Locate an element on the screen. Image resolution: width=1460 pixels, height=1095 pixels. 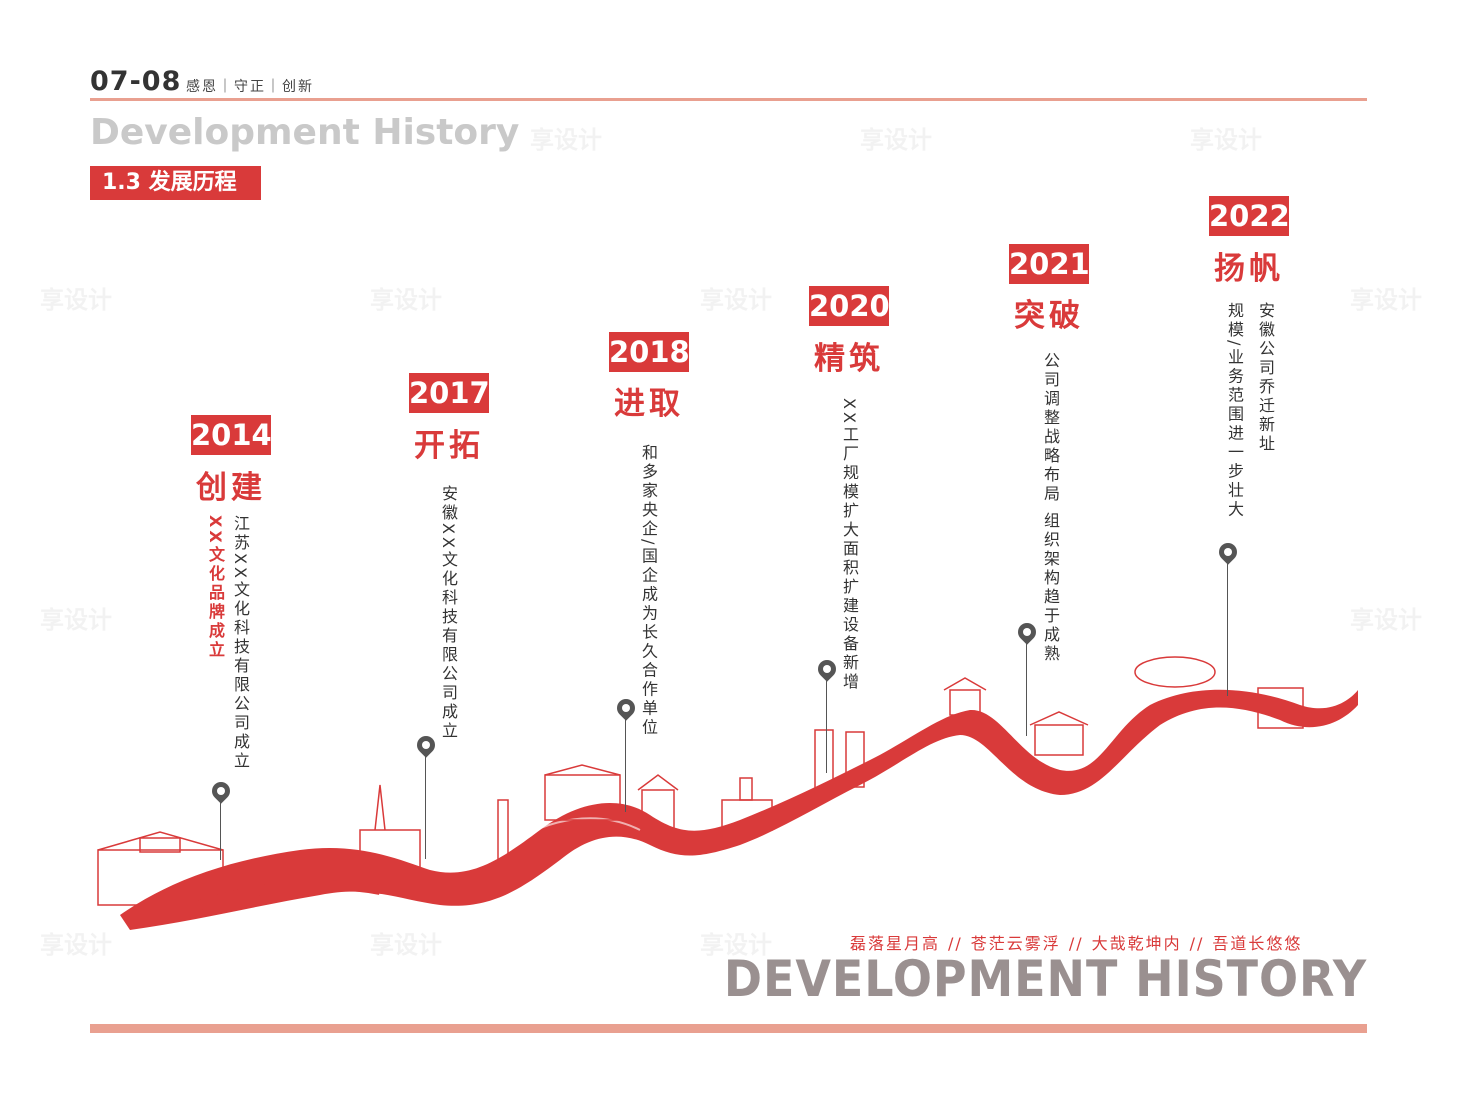
milestone-description: 公司调整战略布局 is located at coordinates (1050, 428).